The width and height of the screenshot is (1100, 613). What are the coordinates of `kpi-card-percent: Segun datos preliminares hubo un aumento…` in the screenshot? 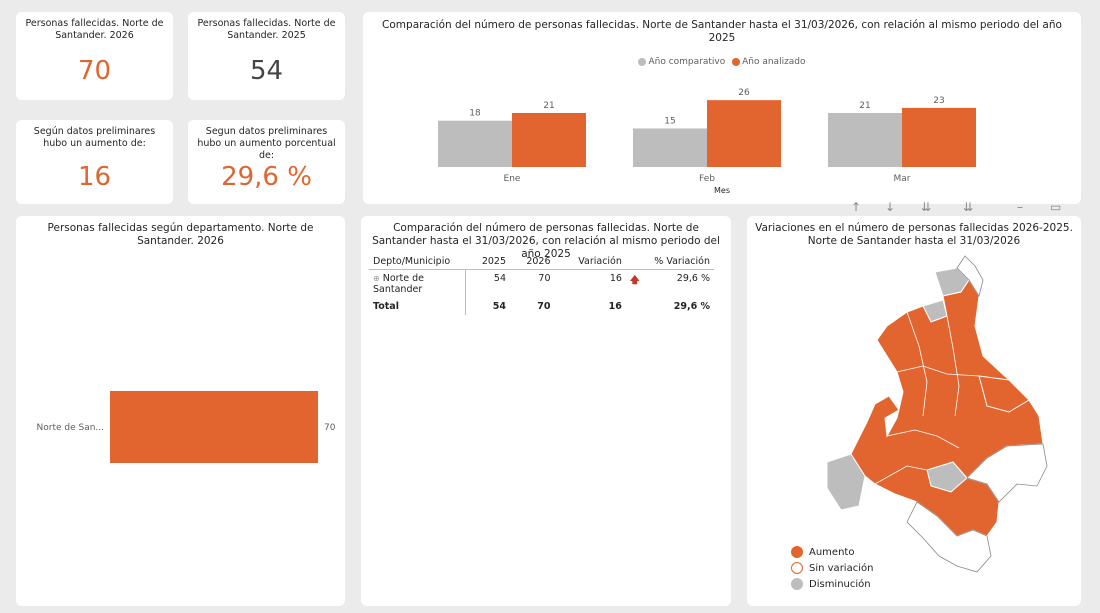 It's located at (266, 162).